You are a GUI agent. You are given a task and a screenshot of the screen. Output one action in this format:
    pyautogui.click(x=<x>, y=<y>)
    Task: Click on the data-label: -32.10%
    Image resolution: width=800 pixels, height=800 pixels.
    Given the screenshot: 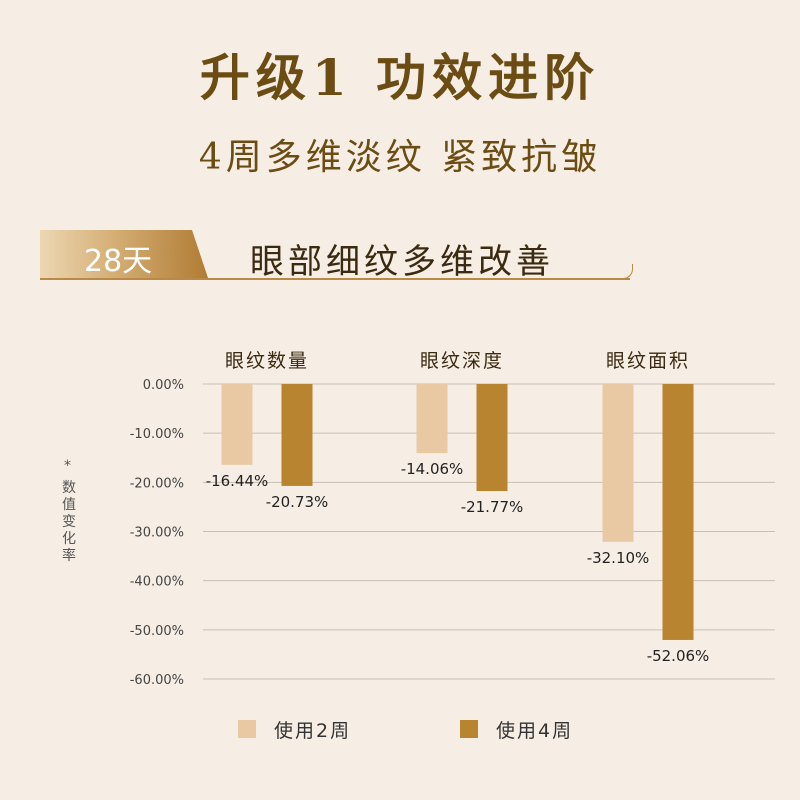 What is the action you would take?
    pyautogui.click(x=618, y=558)
    